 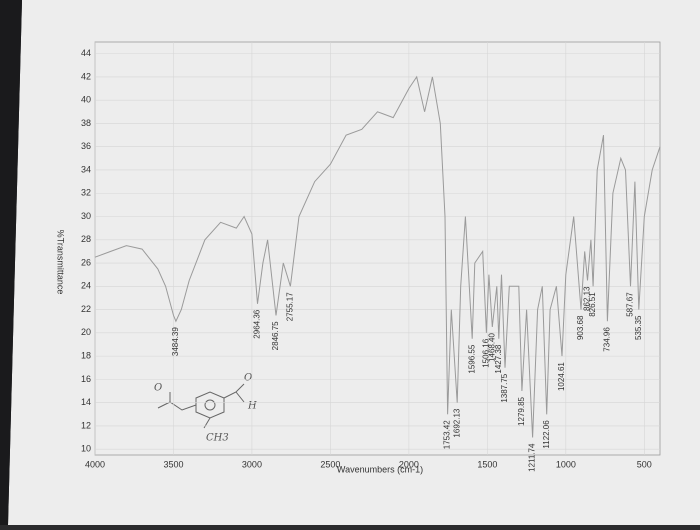 I want to click on peak-label: 1279.85, so click(x=521, y=410).